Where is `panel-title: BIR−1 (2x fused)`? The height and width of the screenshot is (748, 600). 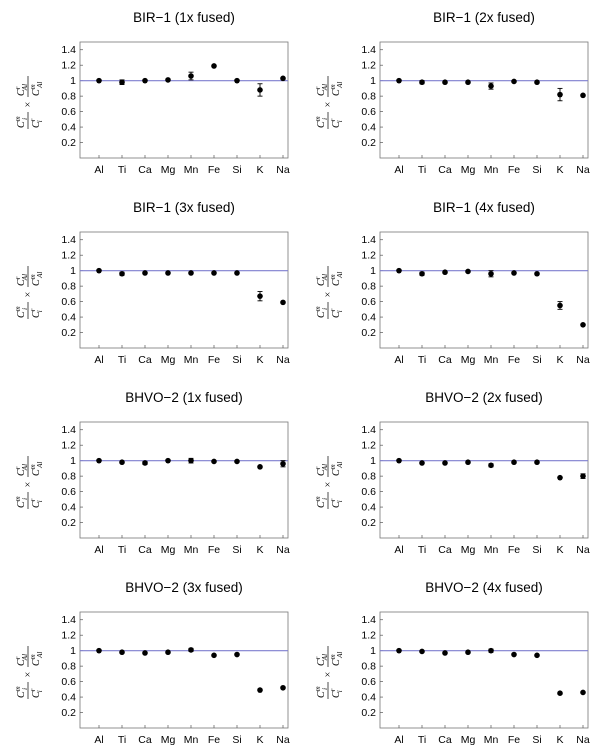
panel-title: BIR−1 (2x fused) is located at coordinates (484, 17).